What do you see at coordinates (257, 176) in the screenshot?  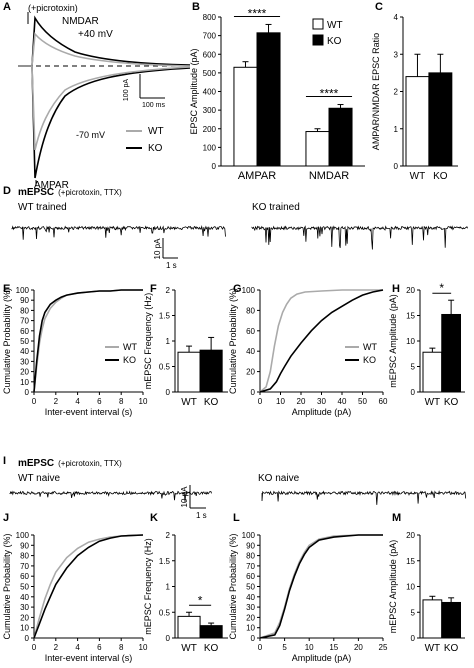 I see `panel-b-category-label: AMPAR` at bounding box center [257, 176].